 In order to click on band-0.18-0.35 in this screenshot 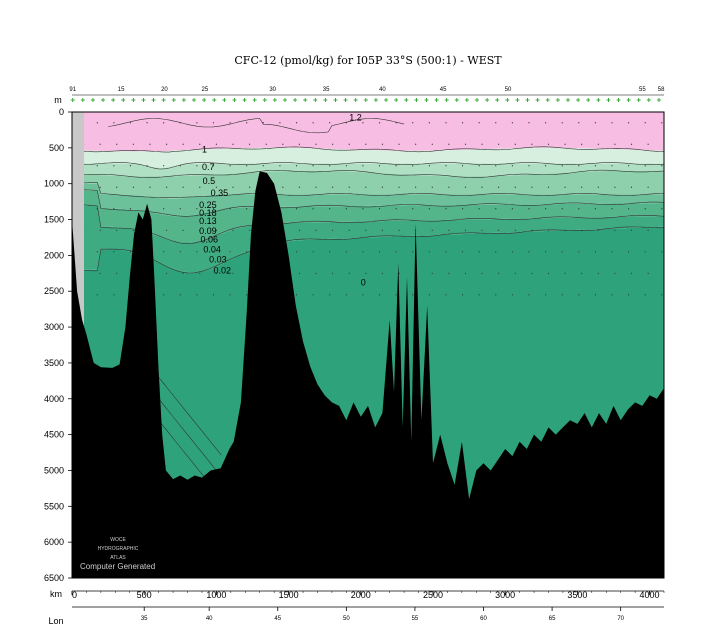, I will do `click(368, 200)`.